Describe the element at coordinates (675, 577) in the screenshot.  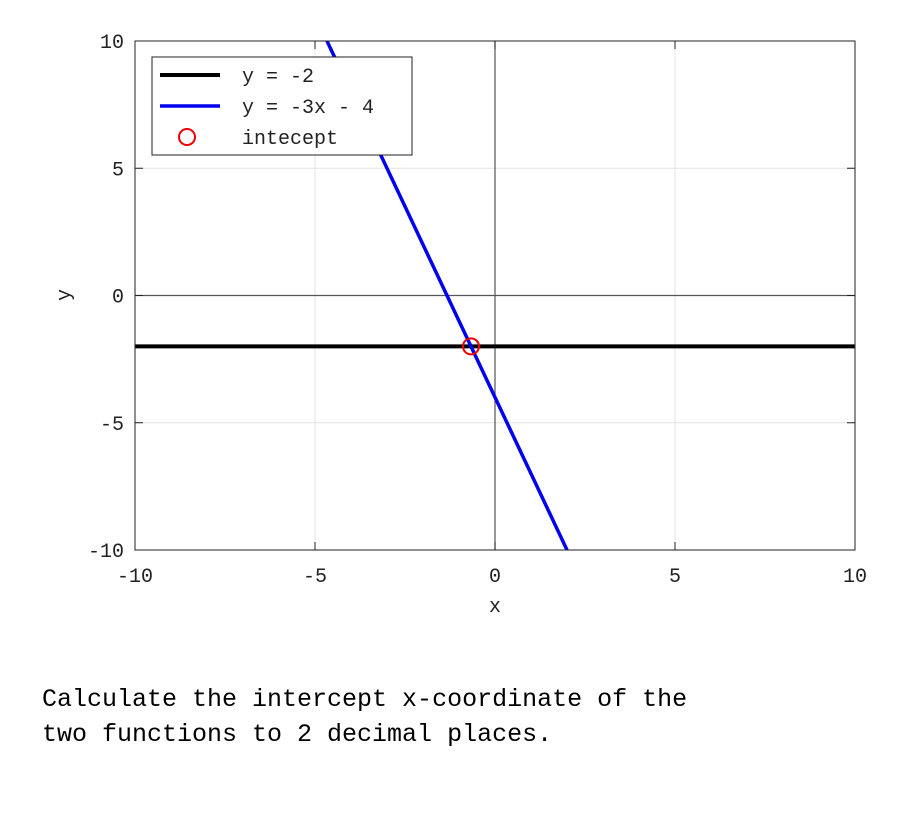
I see `x-tick-label: 5` at that location.